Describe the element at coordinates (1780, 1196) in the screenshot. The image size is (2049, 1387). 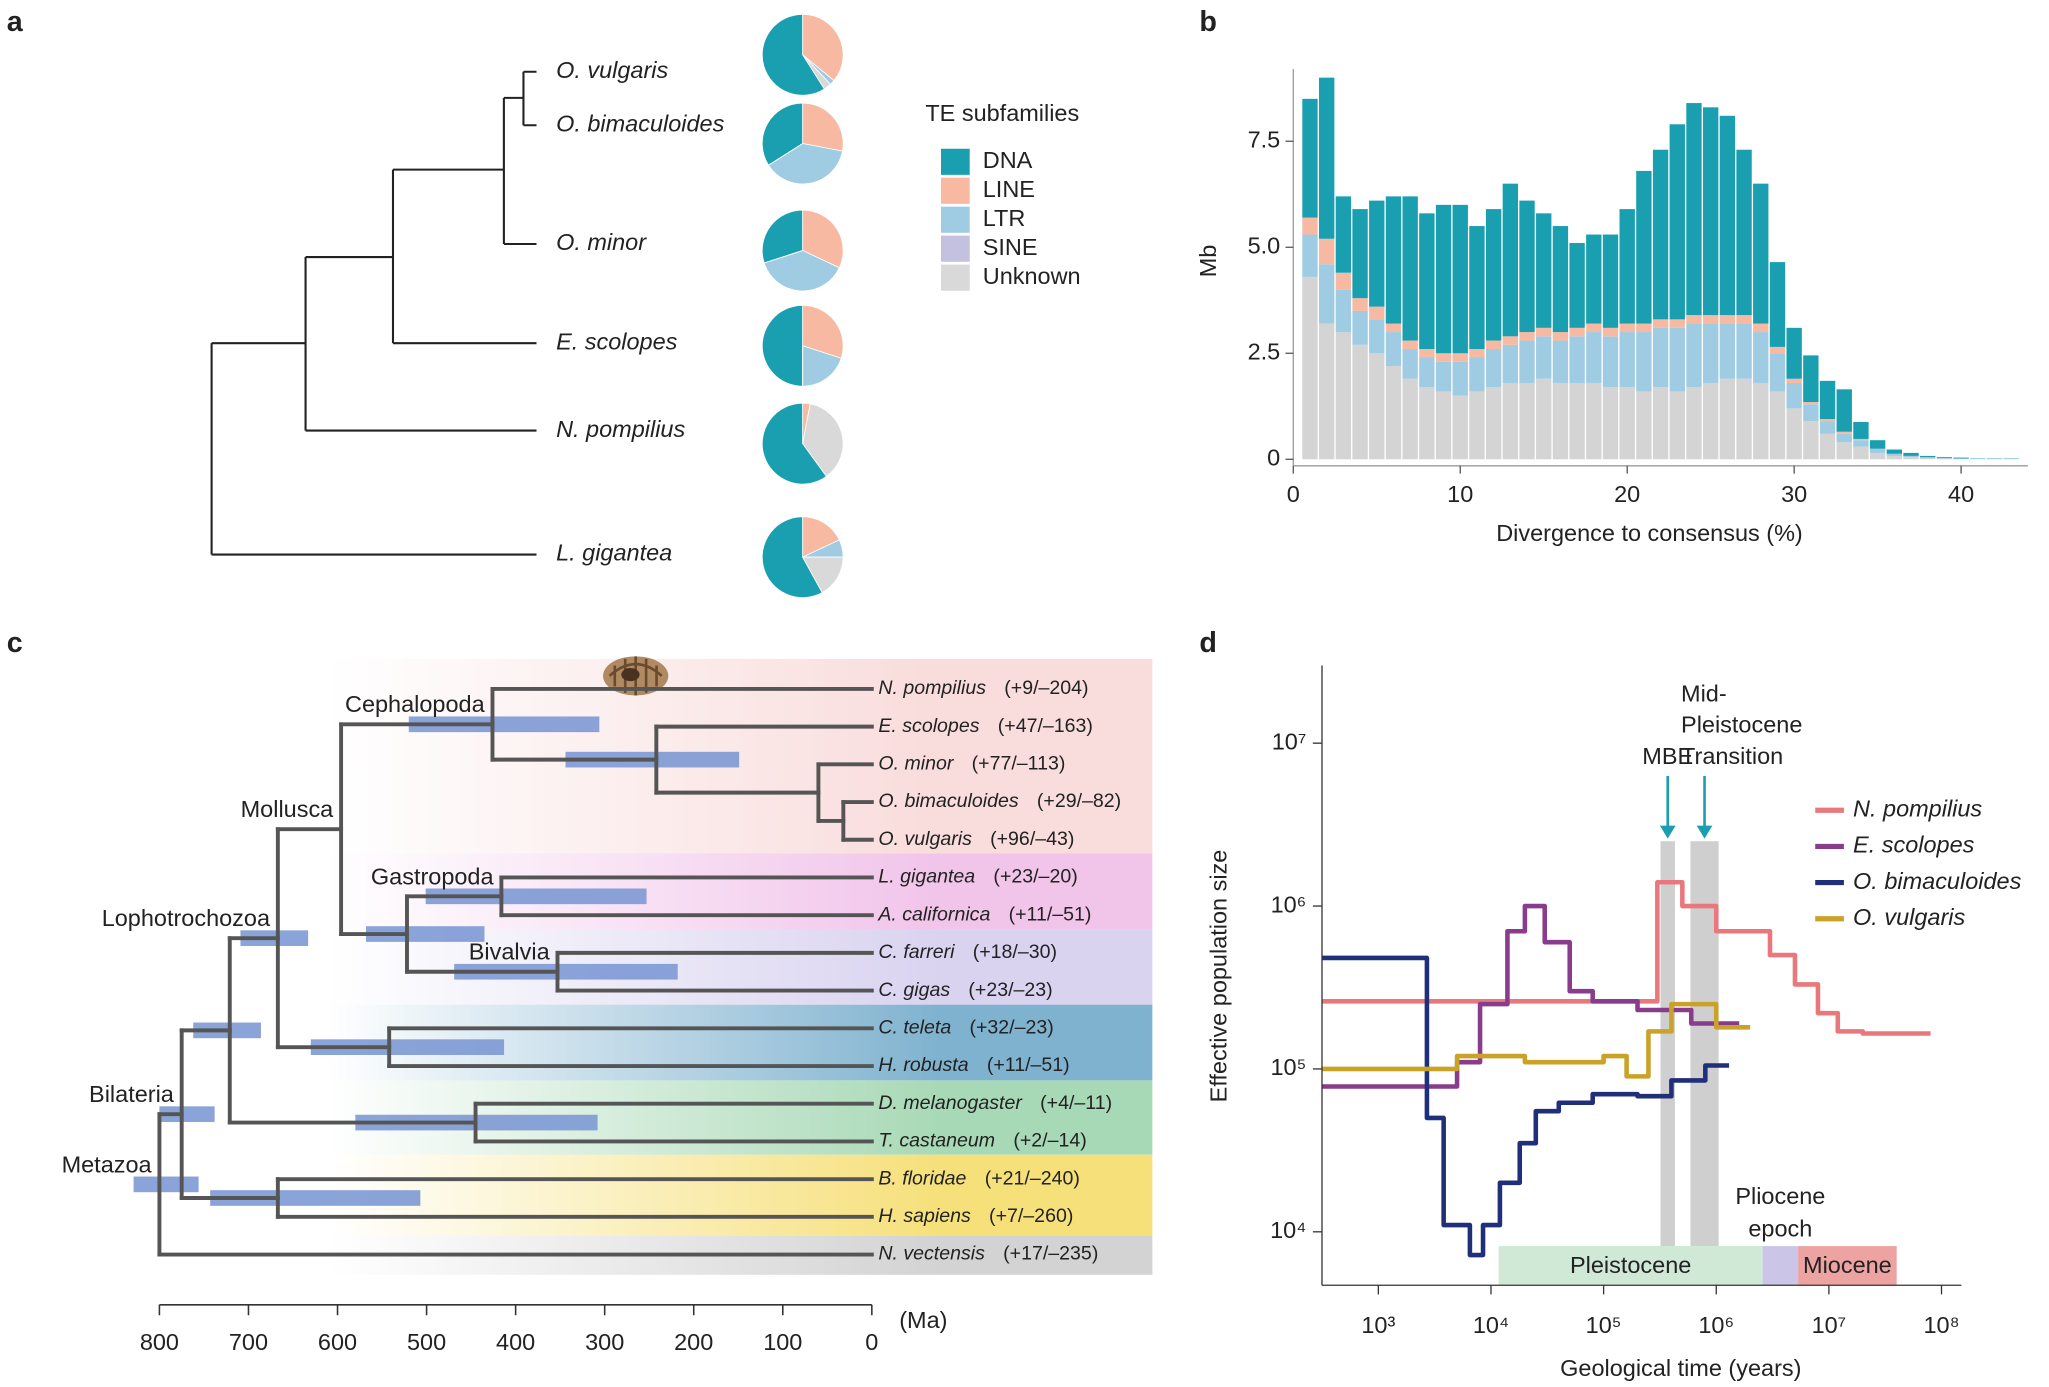
I see `epoch-label: Pliocene` at that location.